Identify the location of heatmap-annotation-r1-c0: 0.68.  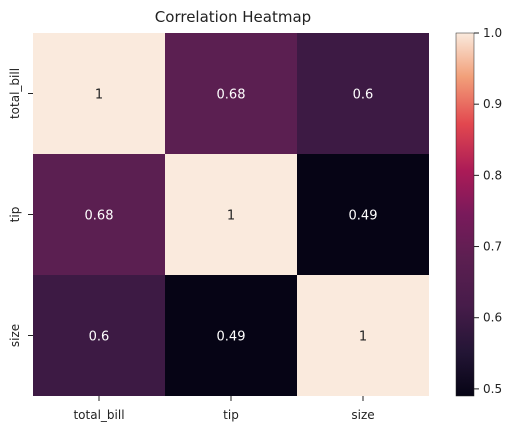
(99, 216).